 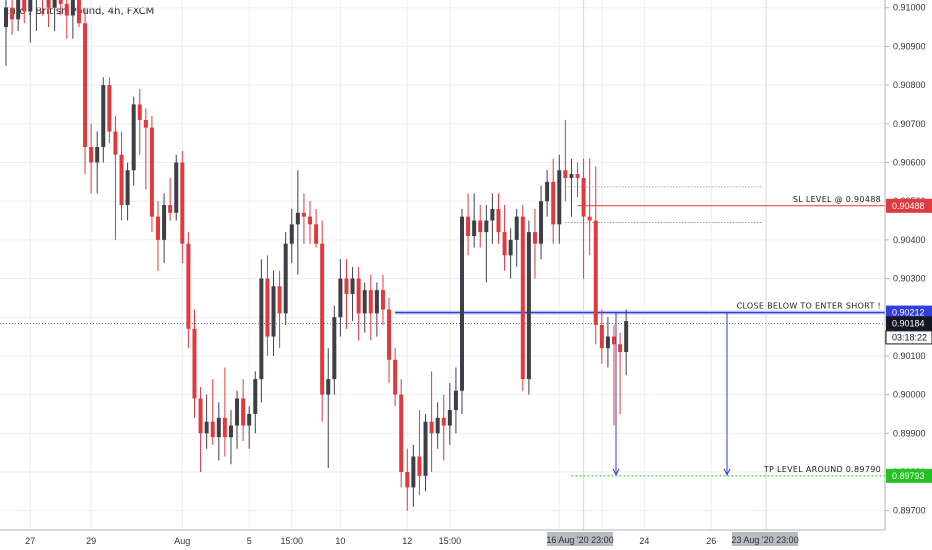 What do you see at coordinates (580, 539) in the screenshot?
I see `time-badge-left` at bounding box center [580, 539].